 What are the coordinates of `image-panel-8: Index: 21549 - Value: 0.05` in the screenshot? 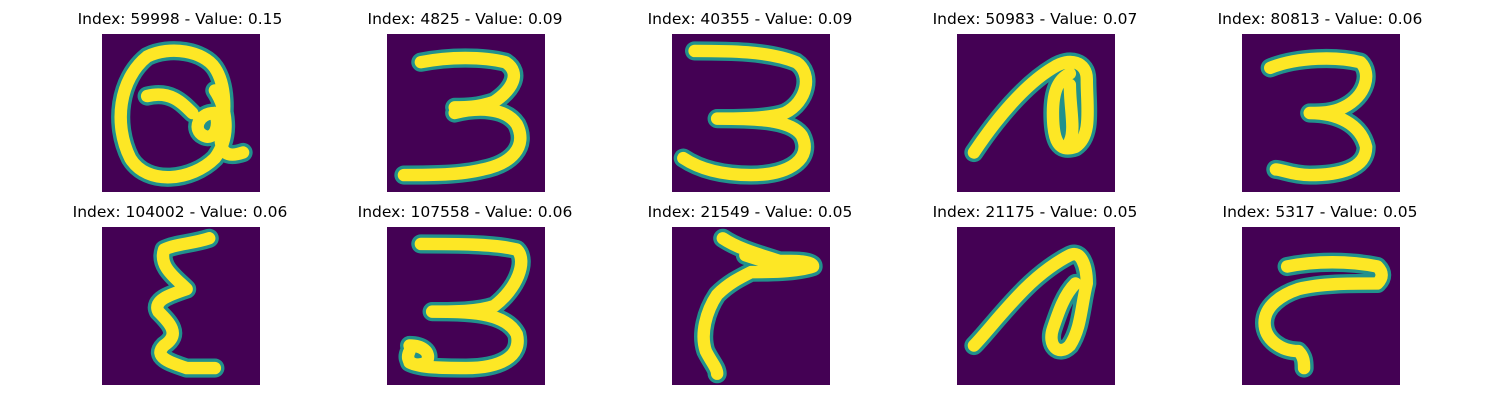 It's located at (750, 289).